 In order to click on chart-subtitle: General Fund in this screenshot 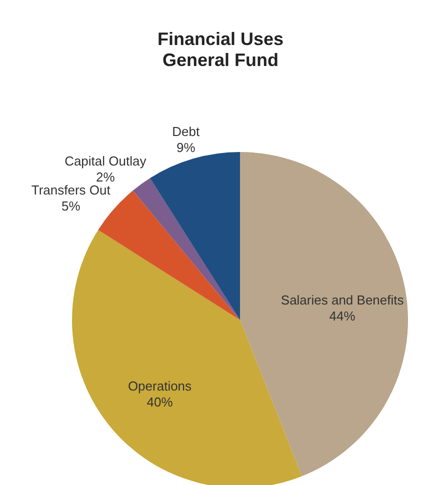, I will do `click(220, 60)`.